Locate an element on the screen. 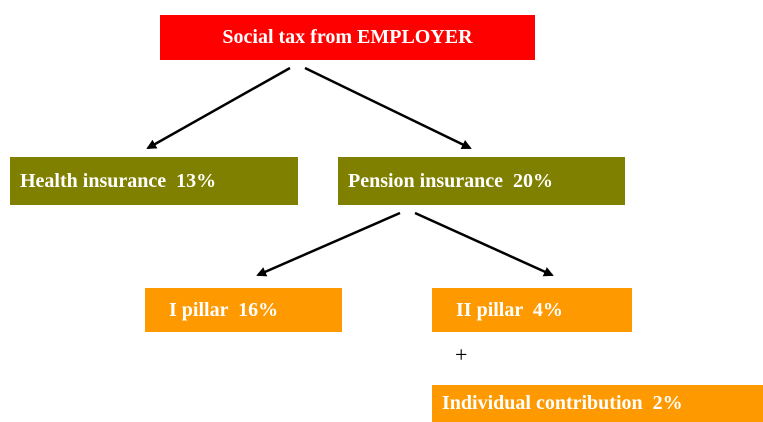  individual-node: Individual contribution 2% is located at coordinates (597, 403).